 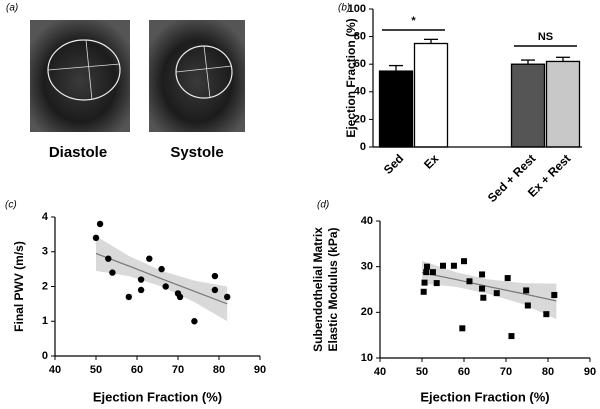 I want to click on y-axis-label: Subendothelial Matrix, so click(x=318, y=289).